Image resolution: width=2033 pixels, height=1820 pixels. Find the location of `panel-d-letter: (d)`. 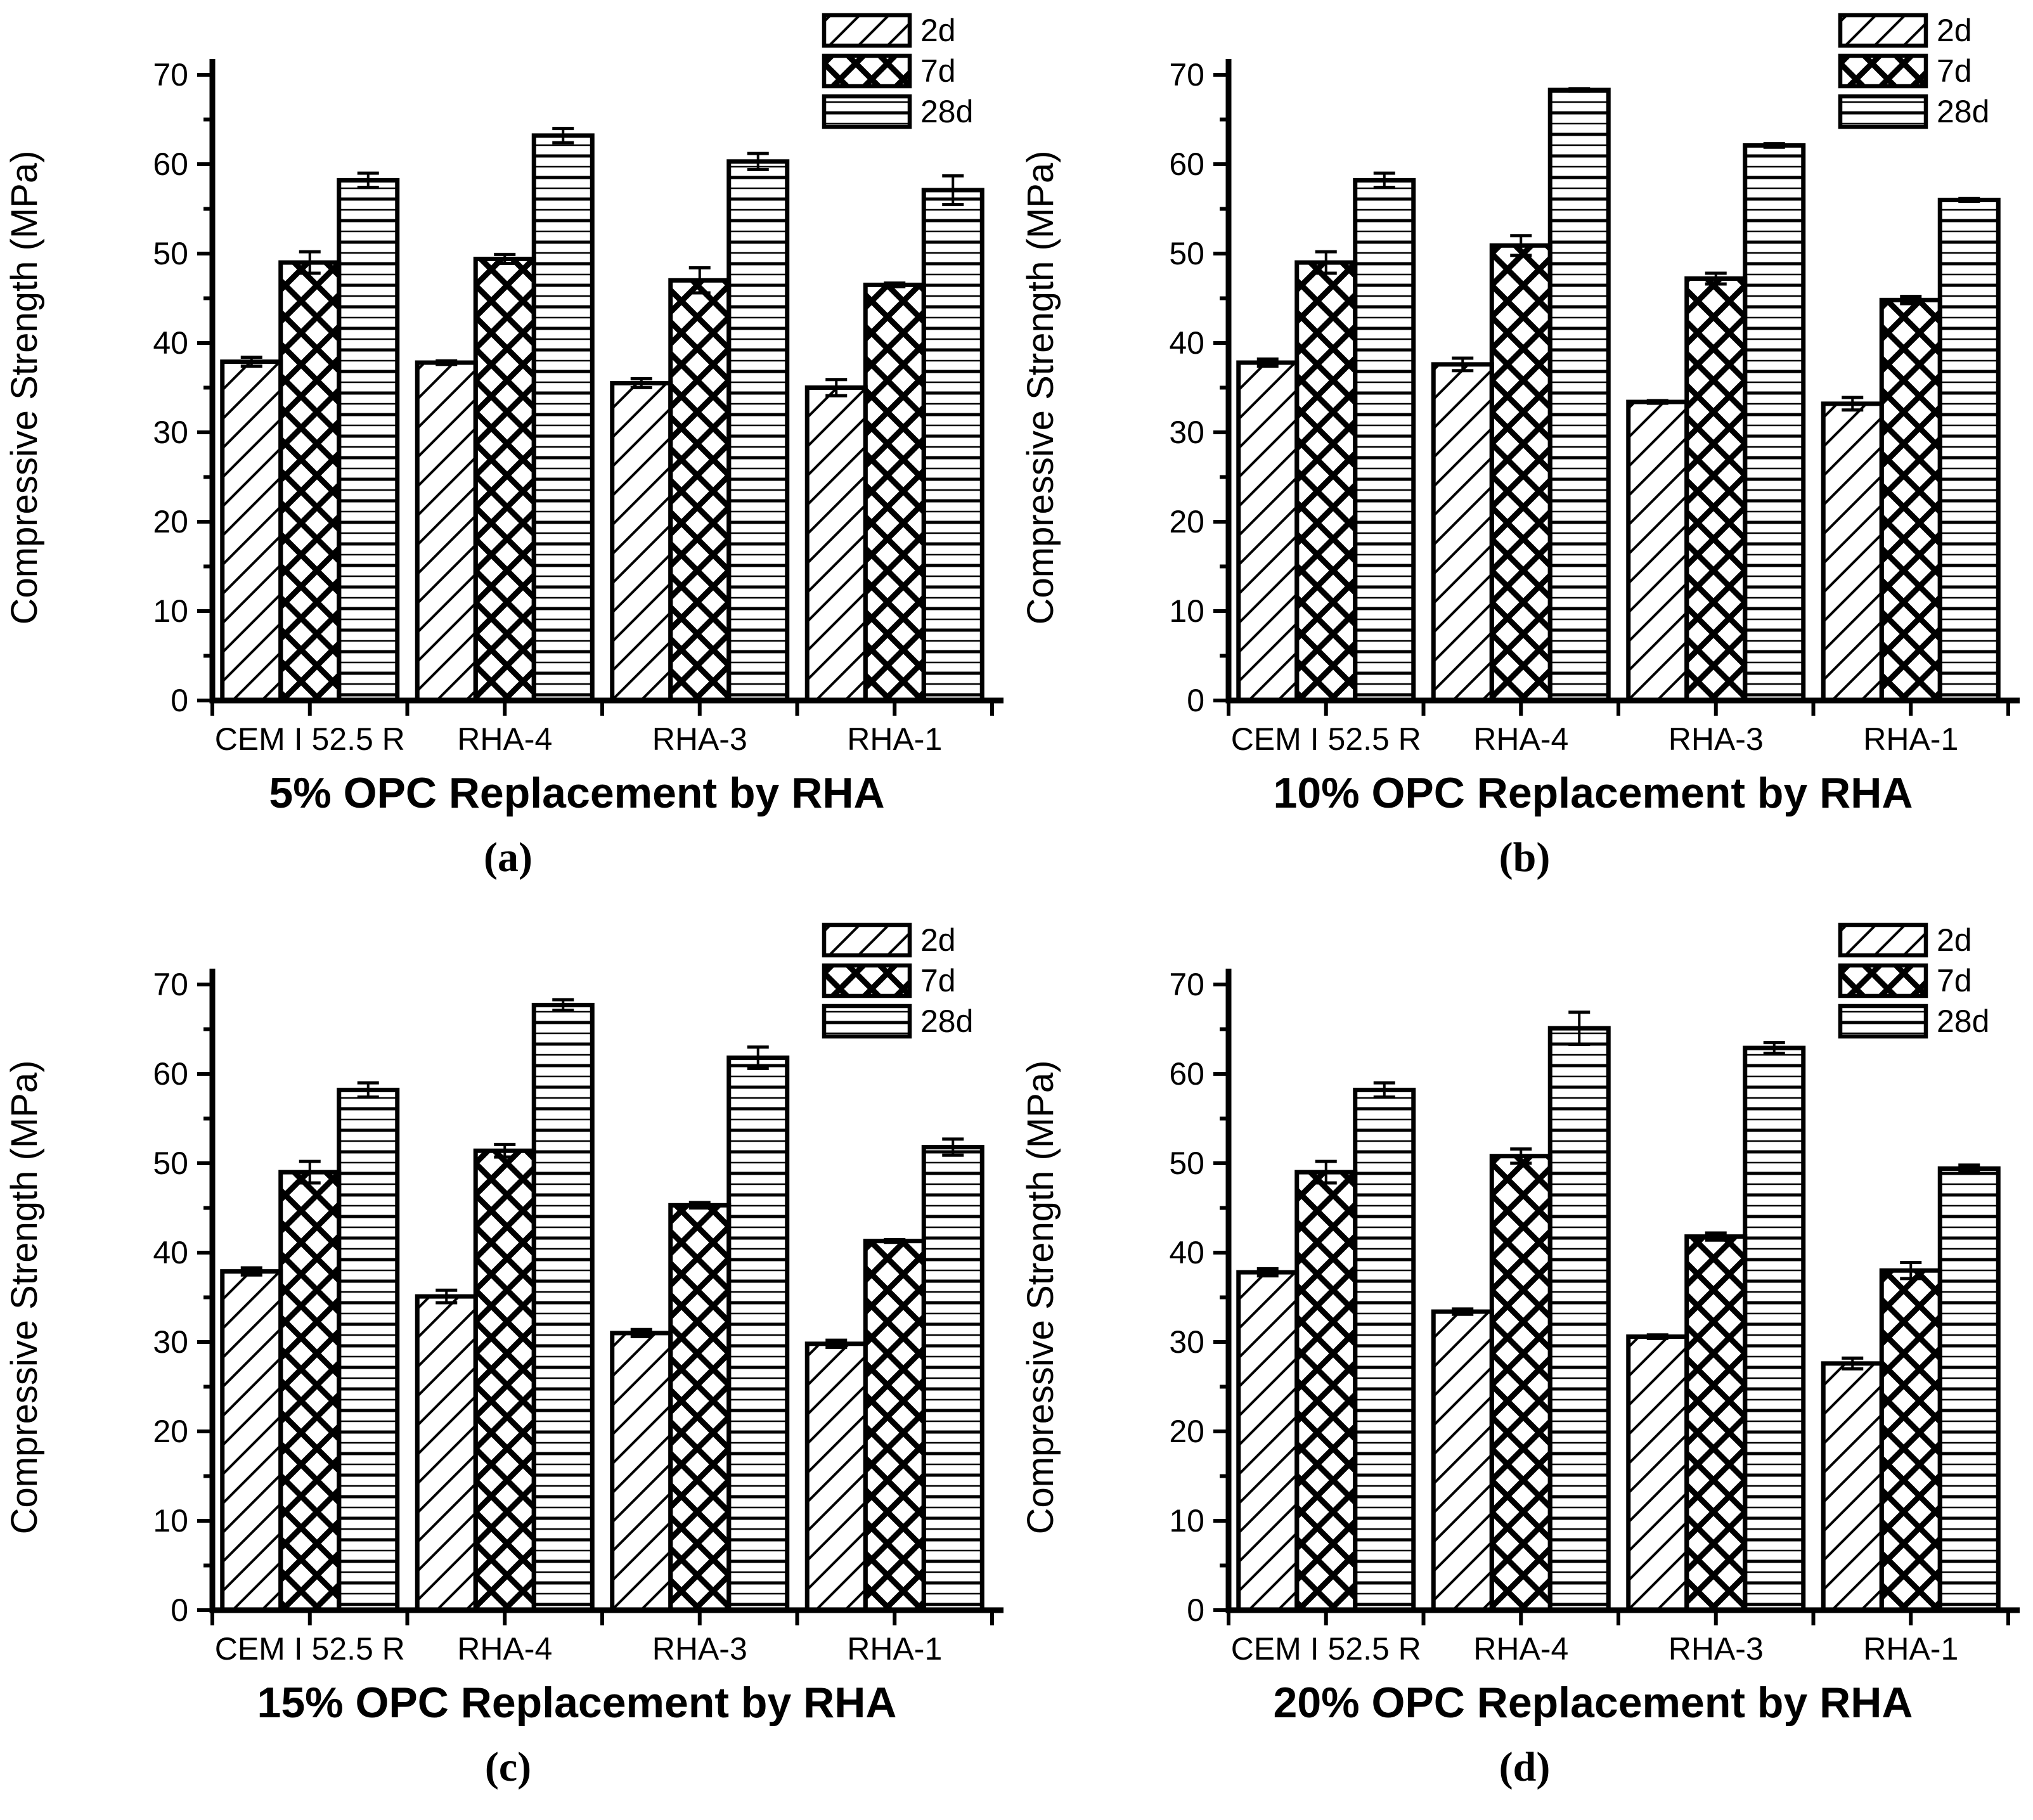

panel-d-letter: (d) is located at coordinates (1525, 1766).